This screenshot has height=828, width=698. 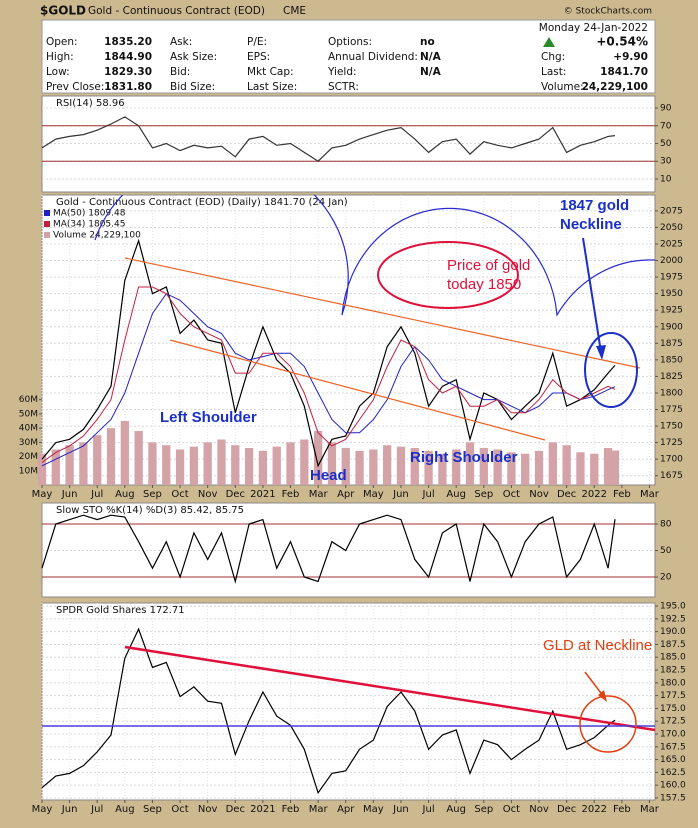 What do you see at coordinates (63, 11) in the screenshot?
I see `symbol: $GOLD` at bounding box center [63, 11].